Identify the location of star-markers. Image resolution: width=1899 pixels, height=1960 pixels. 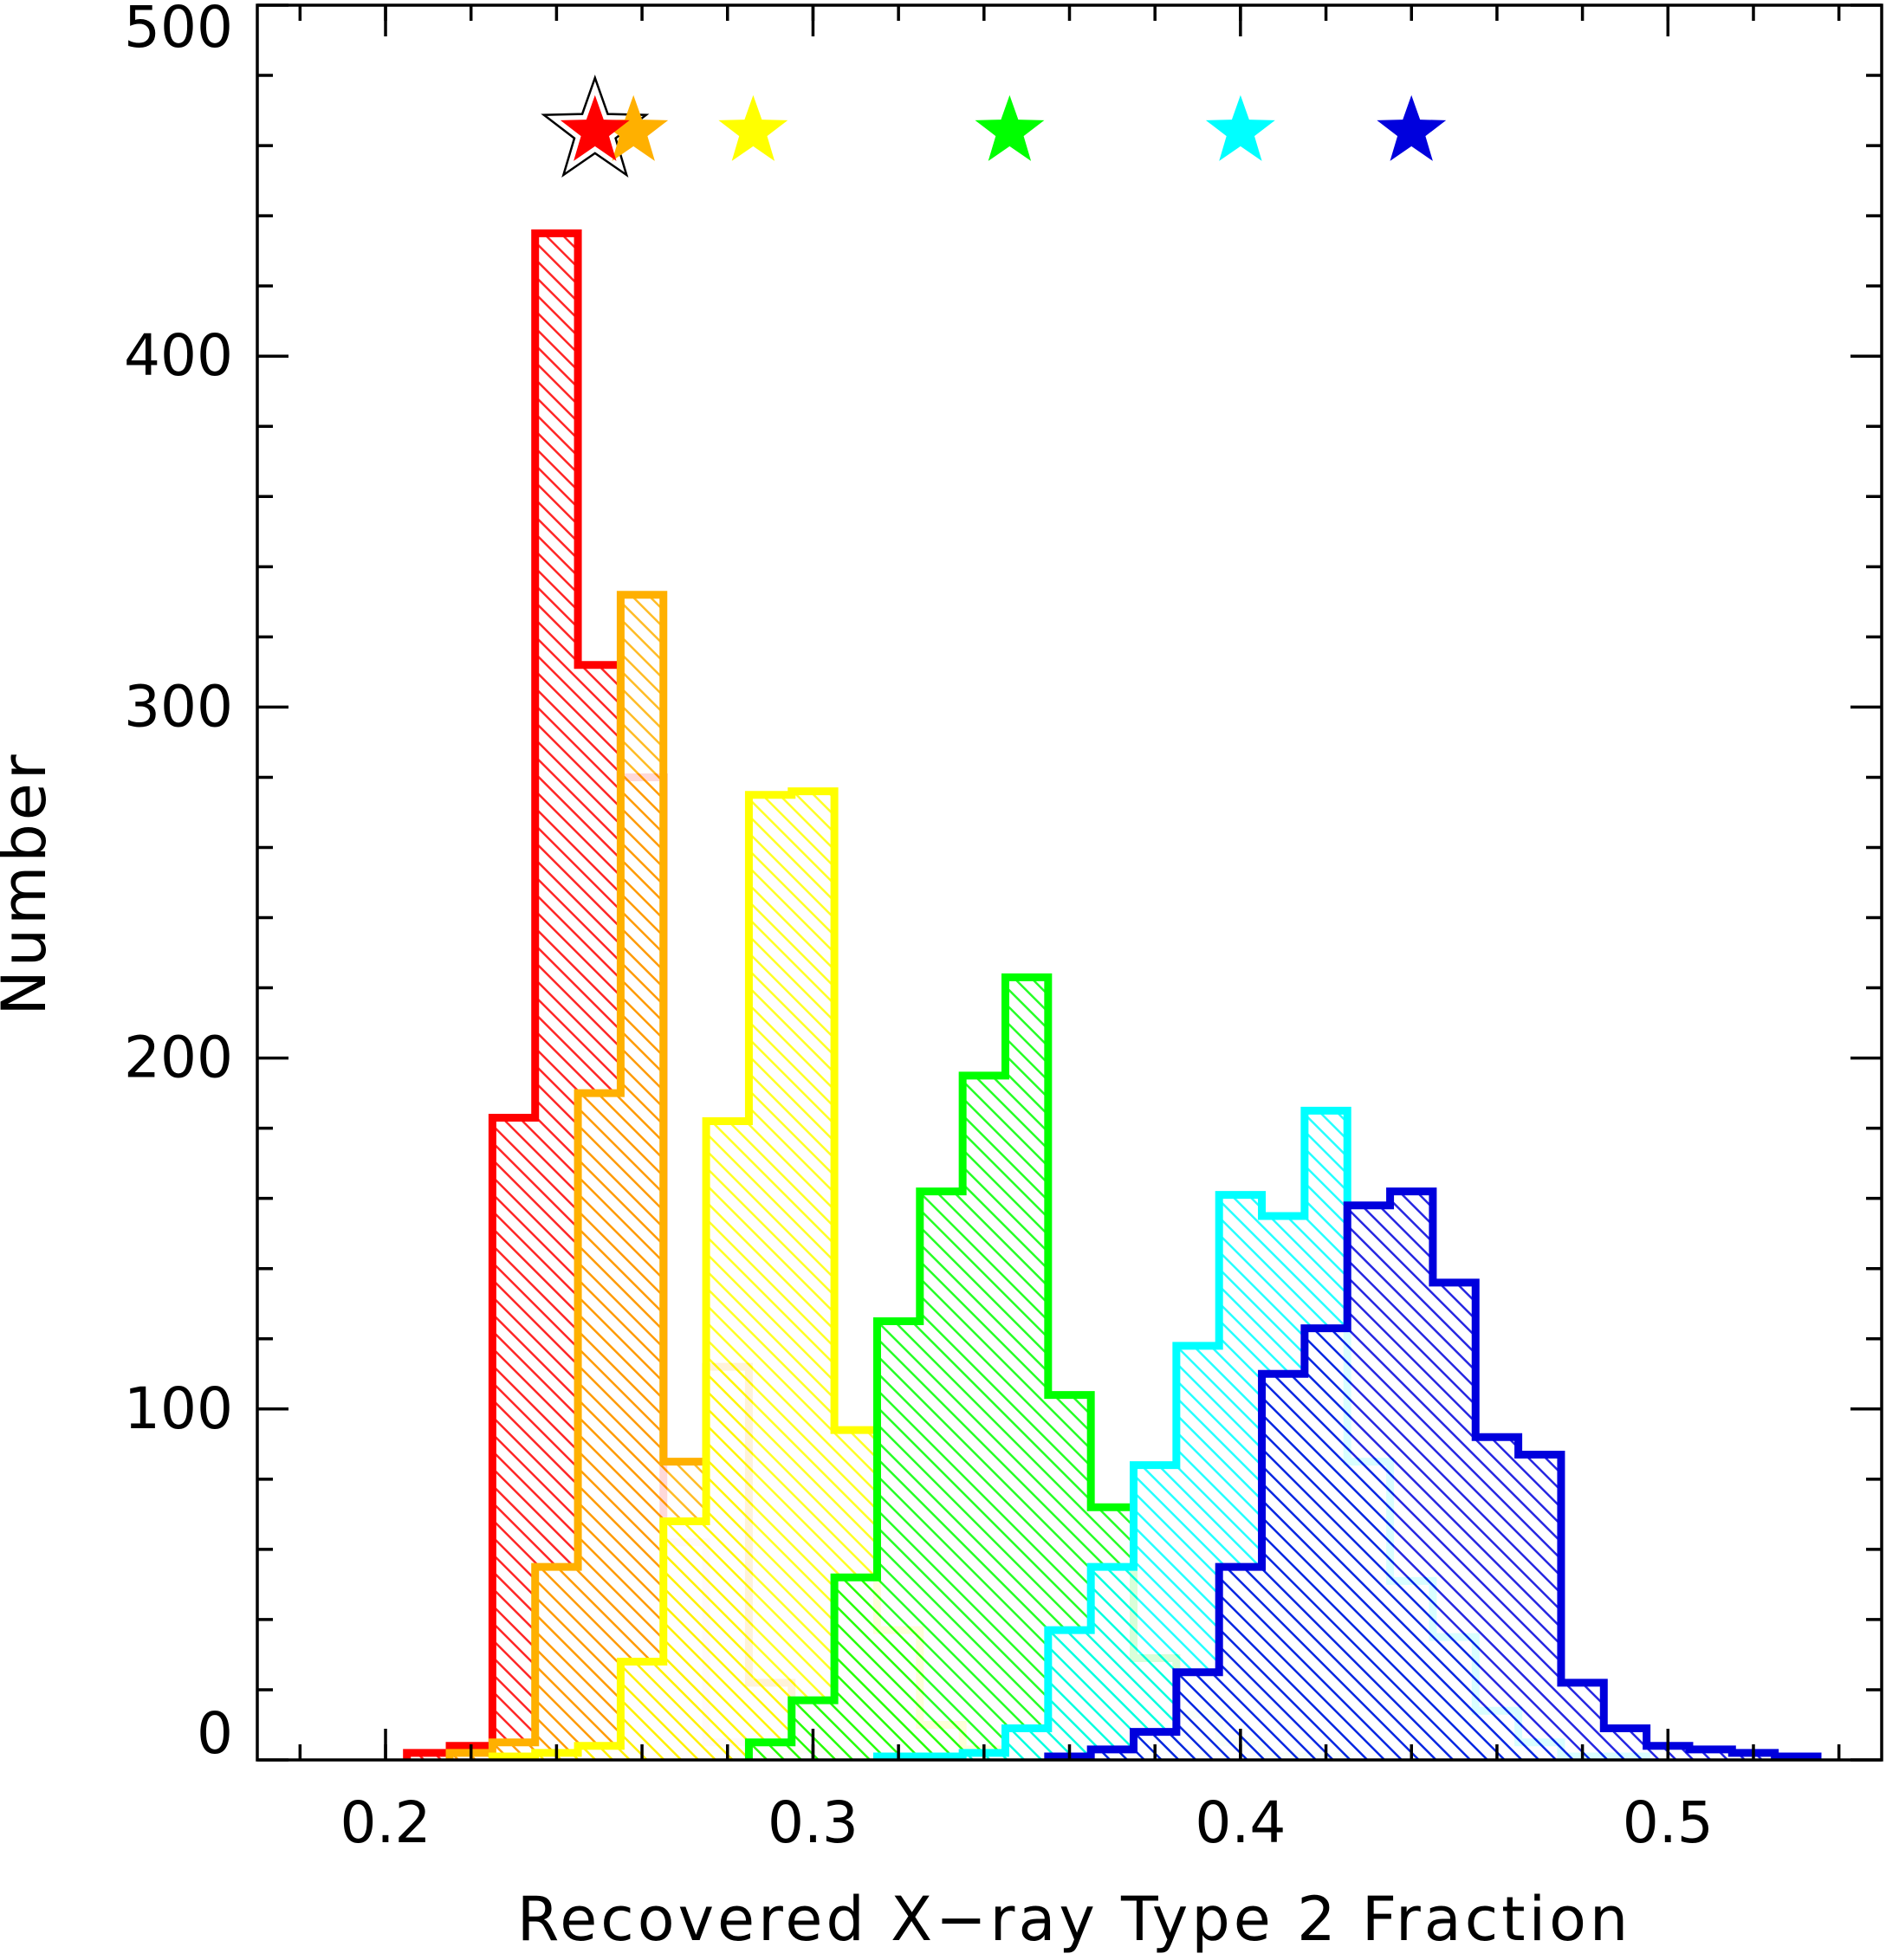
(994, 126).